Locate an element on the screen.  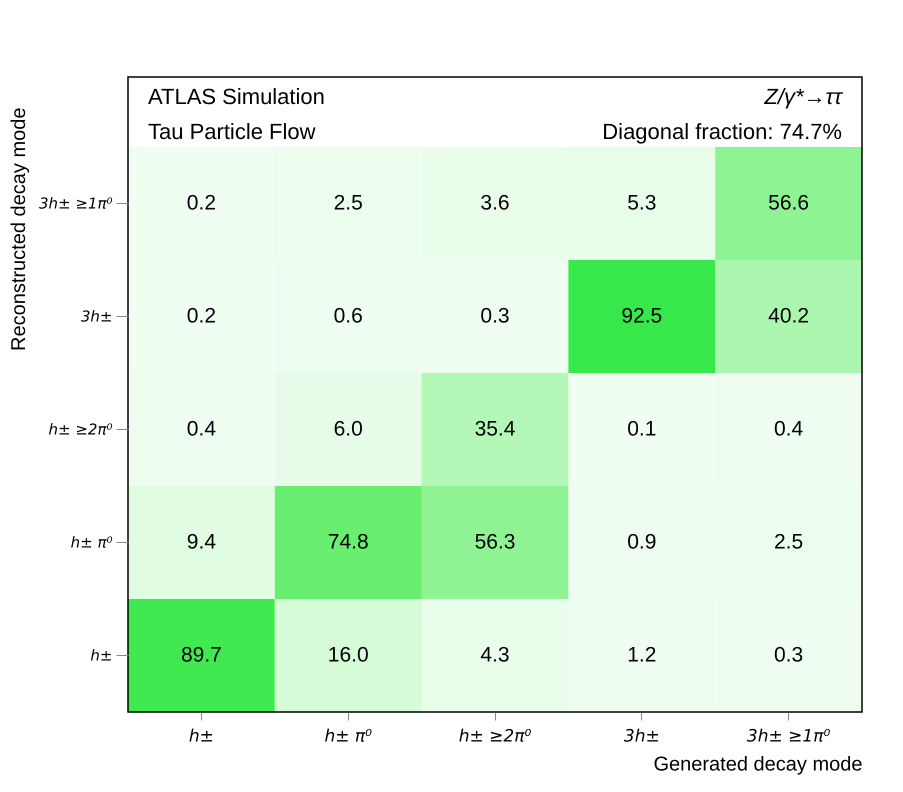
data-label: 3.6 is located at coordinates (495, 203).